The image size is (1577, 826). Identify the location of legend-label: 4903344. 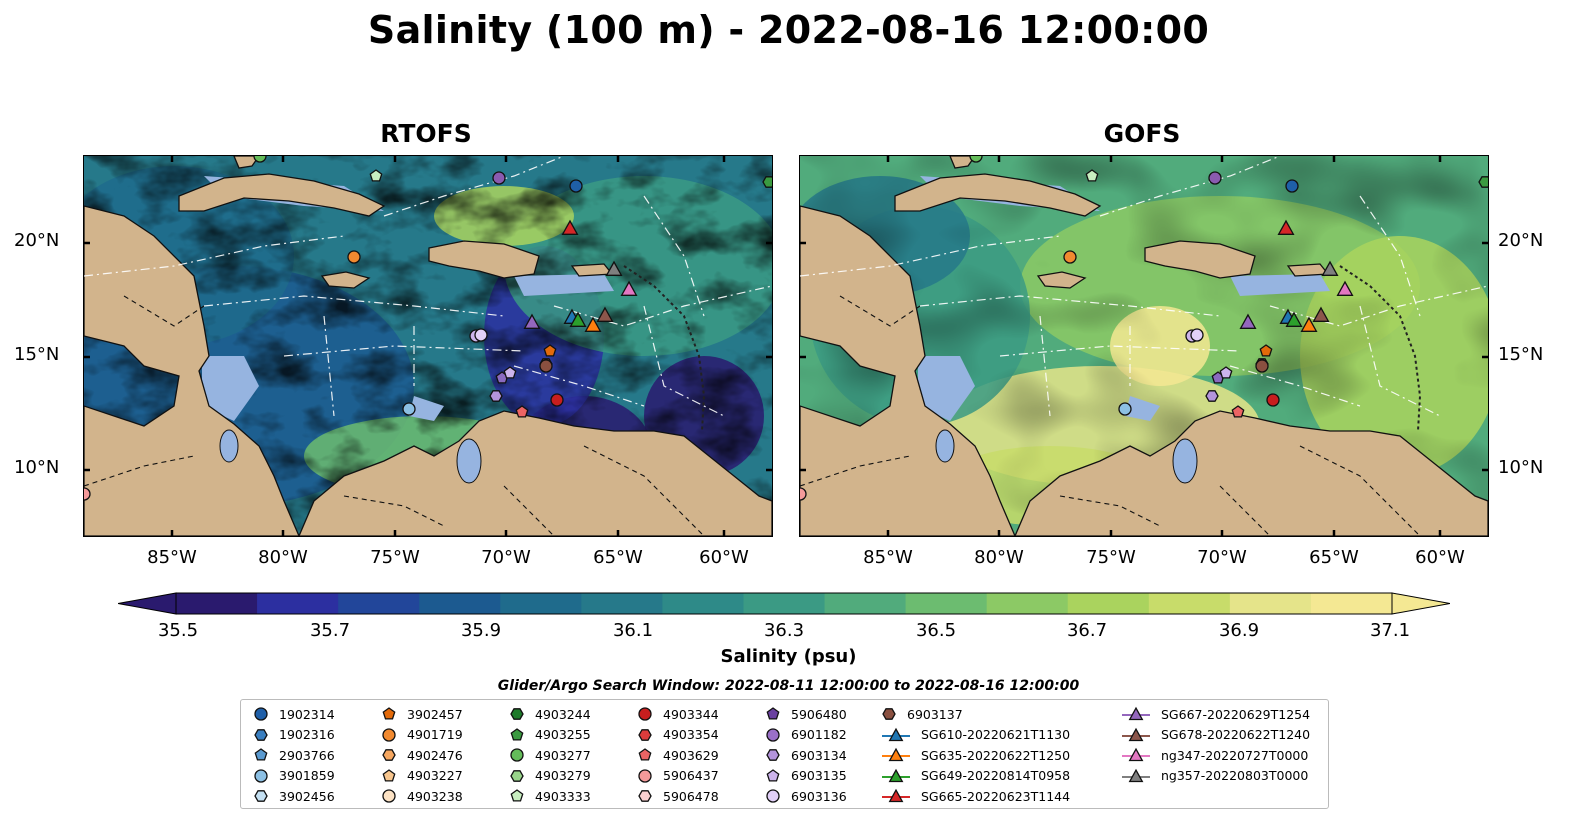
(691, 714).